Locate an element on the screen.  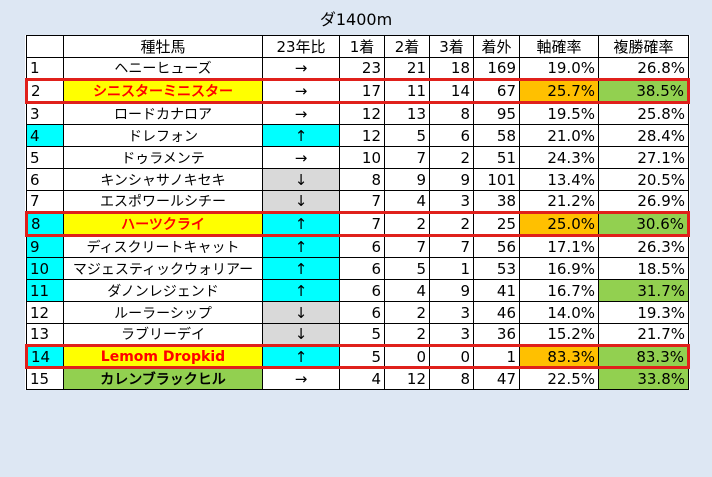
axis-rate: 19.5% is located at coordinates (559, 113).